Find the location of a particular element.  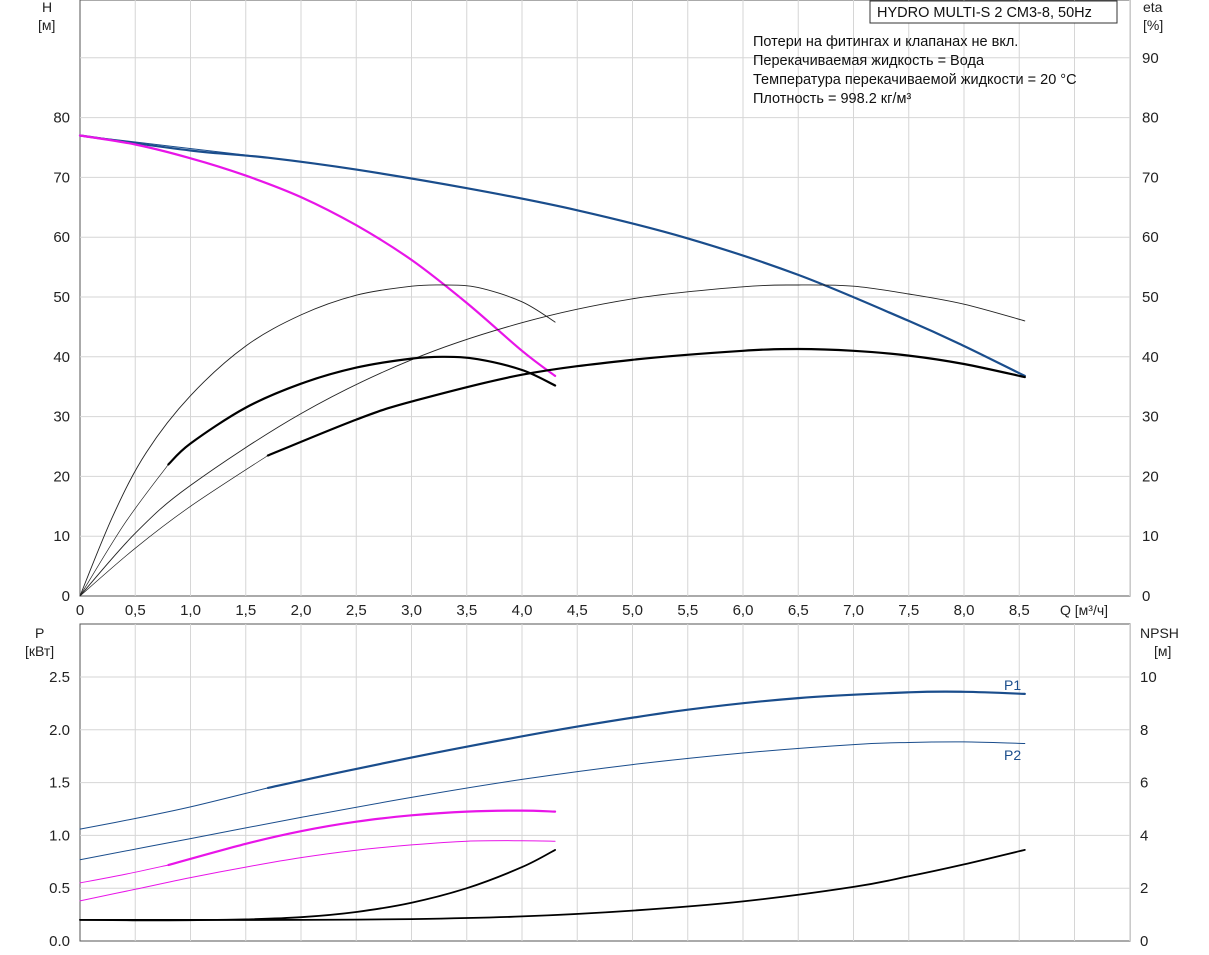

y-left-tick-label: 1.0 is located at coordinates (59, 835).